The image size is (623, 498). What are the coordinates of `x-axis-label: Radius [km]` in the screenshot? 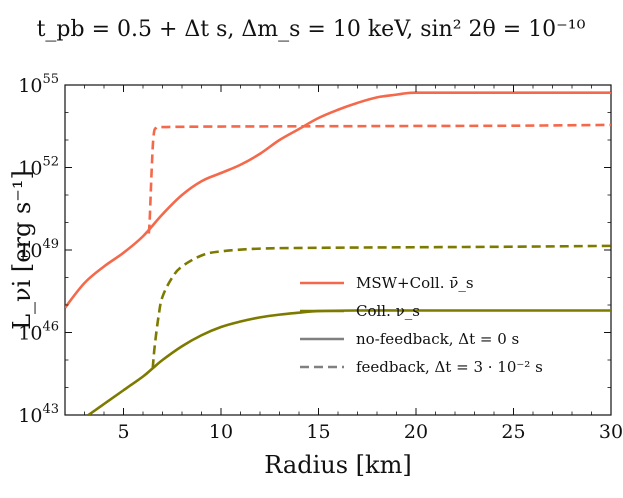 It's located at (337, 465).